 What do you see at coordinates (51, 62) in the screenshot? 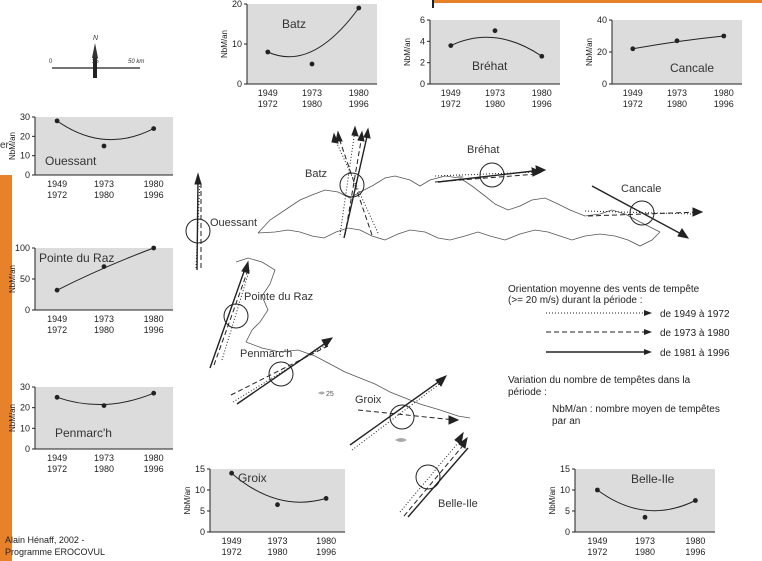
I see `scale-label-0: 0` at bounding box center [51, 62].